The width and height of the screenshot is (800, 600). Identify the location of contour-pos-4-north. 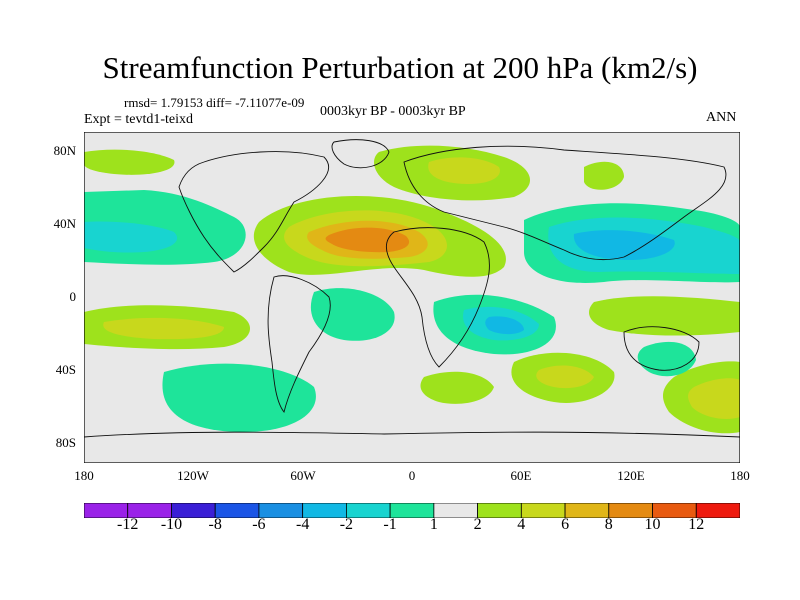
(464, 170).